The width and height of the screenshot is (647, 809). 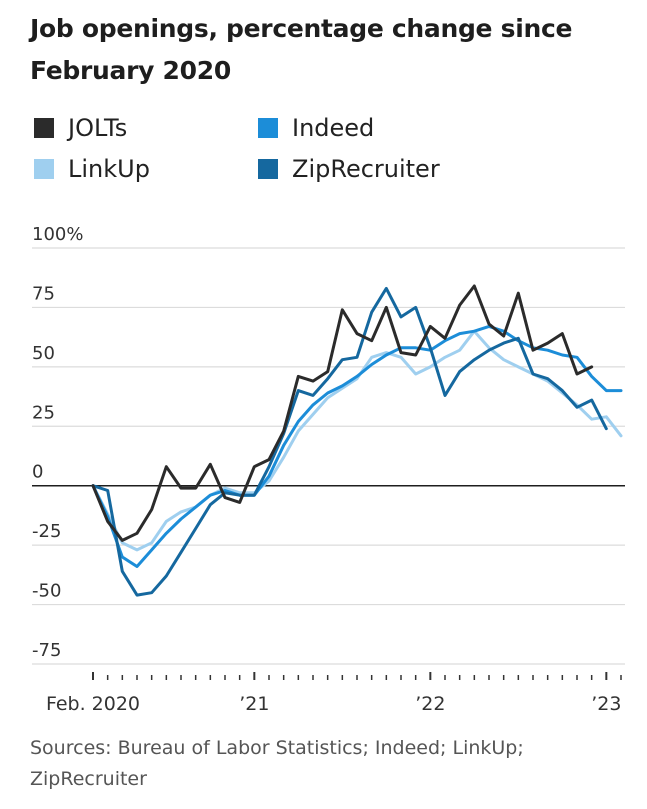 I want to click on legend-item-indeed: Indeed, so click(x=316, y=128).